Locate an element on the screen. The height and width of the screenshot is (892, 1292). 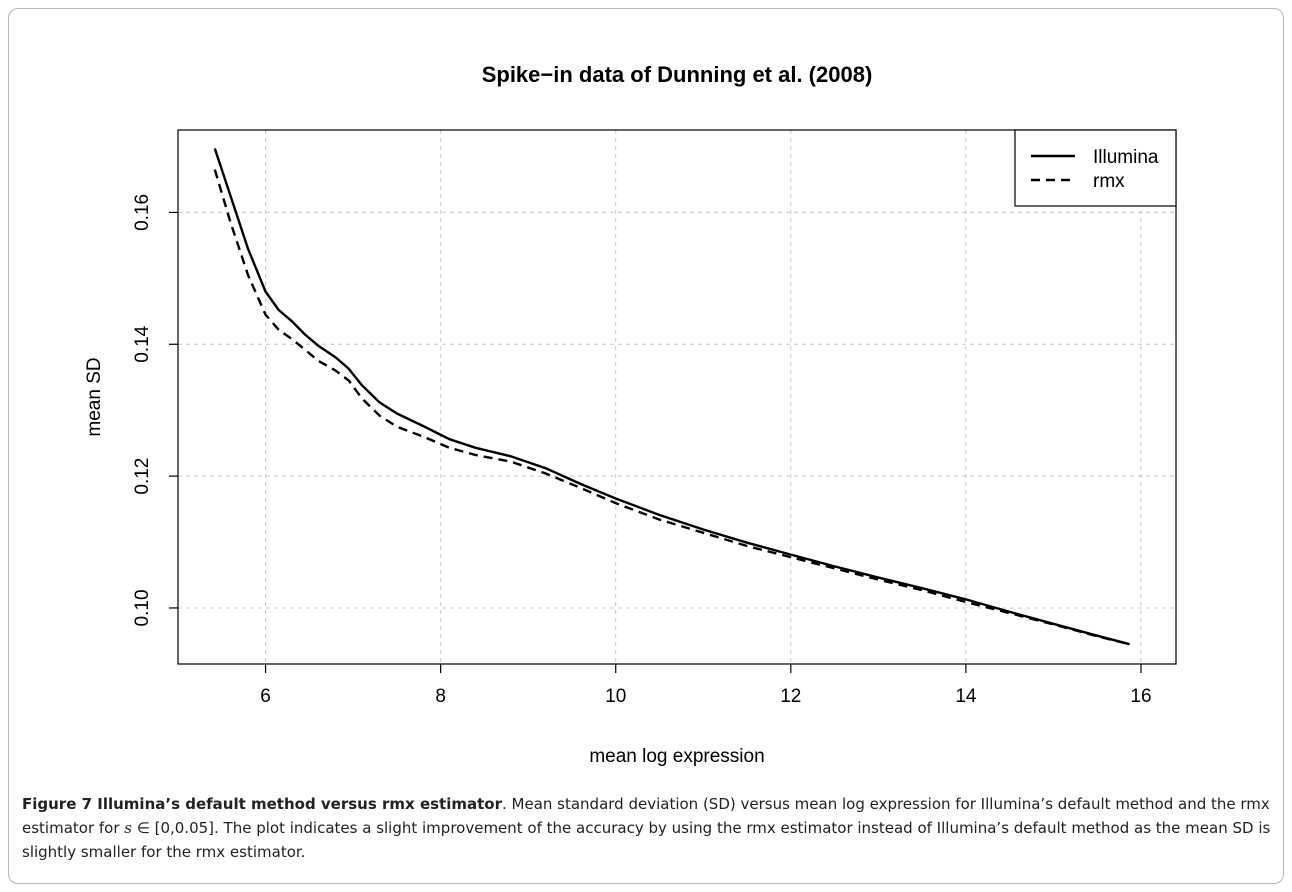
x-tick-label: 8 is located at coordinates (440, 696).